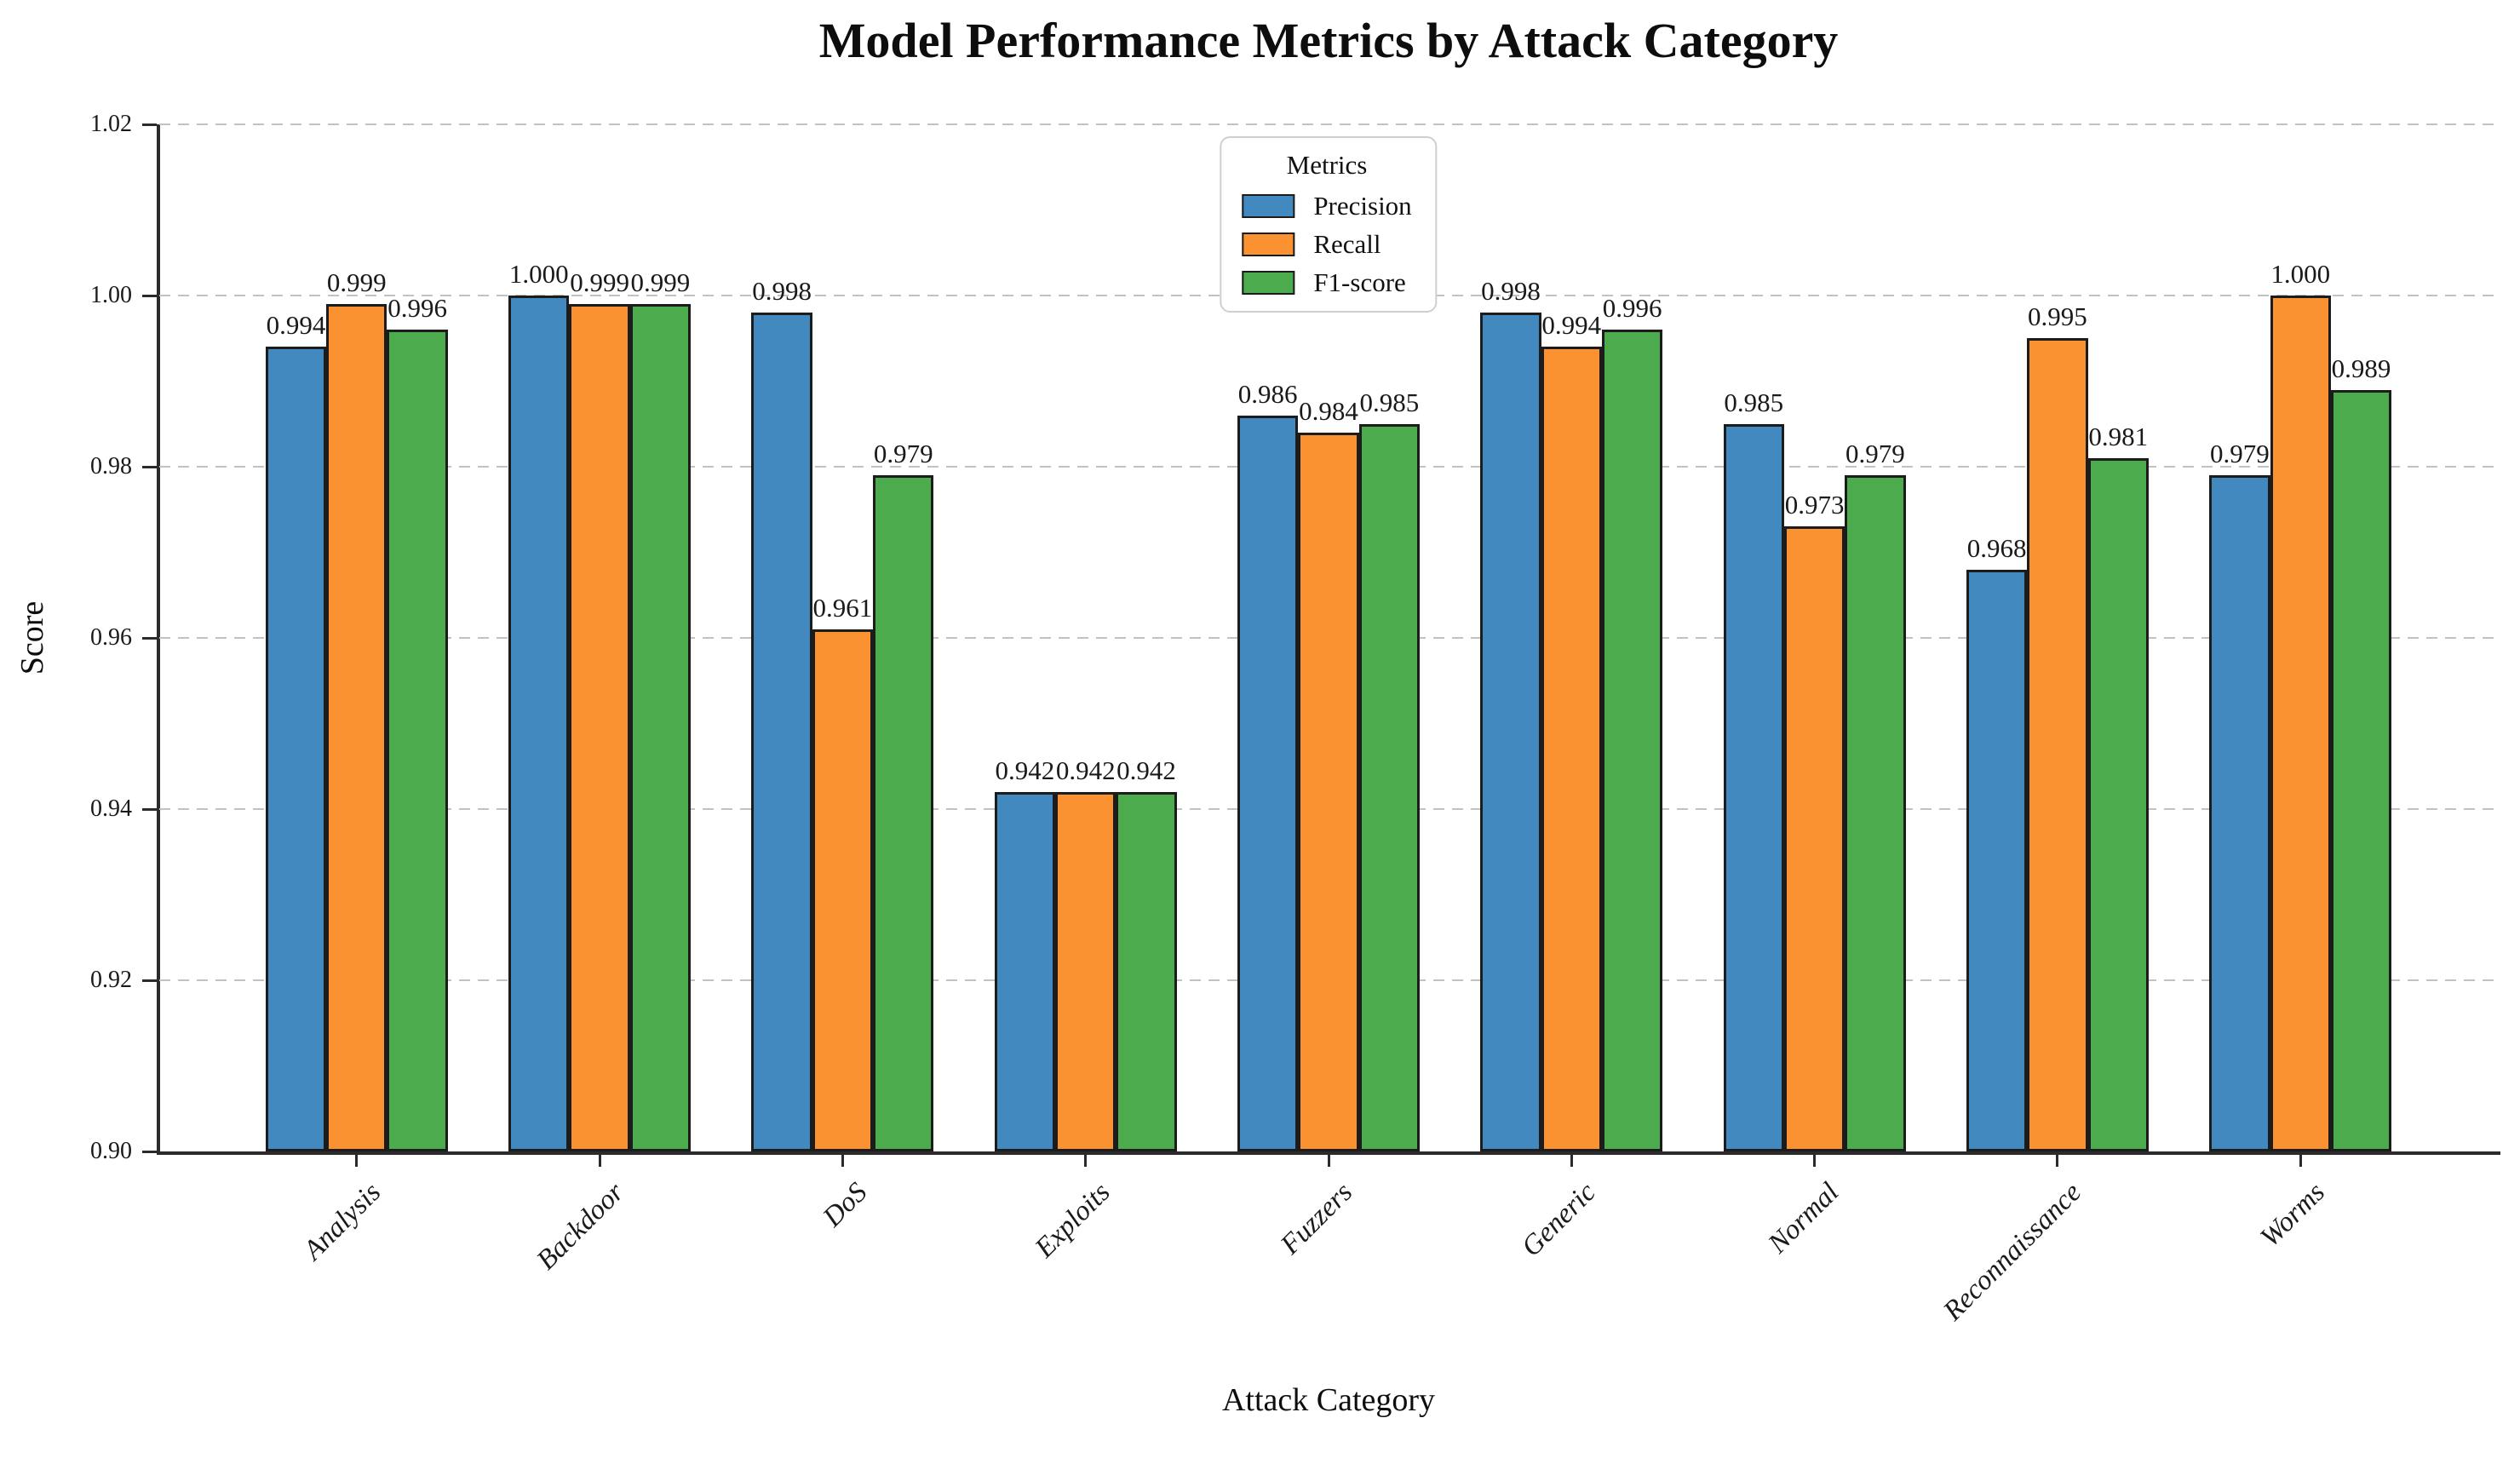 The width and height of the screenshot is (2520, 1464). Describe the element at coordinates (1329, 124) in the screenshot. I see `gridline-1.02` at that location.